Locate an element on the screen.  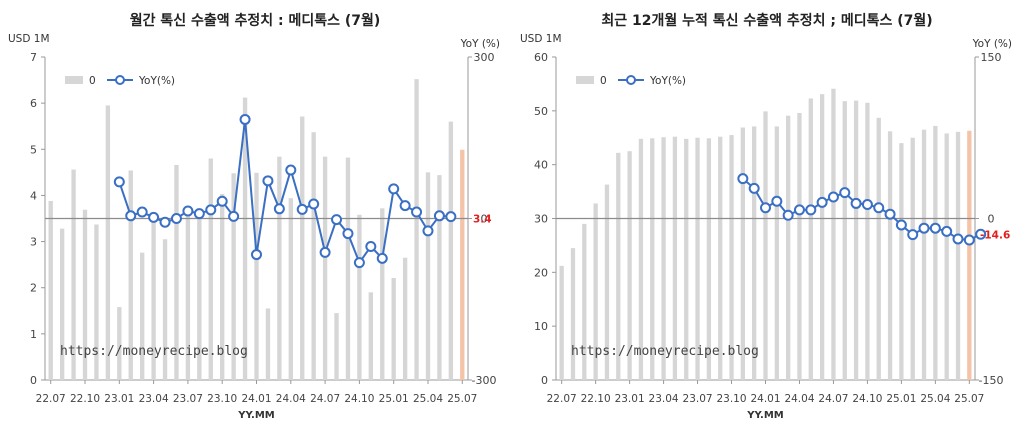
y-left-tick-label: 20 is located at coordinates (541, 272).